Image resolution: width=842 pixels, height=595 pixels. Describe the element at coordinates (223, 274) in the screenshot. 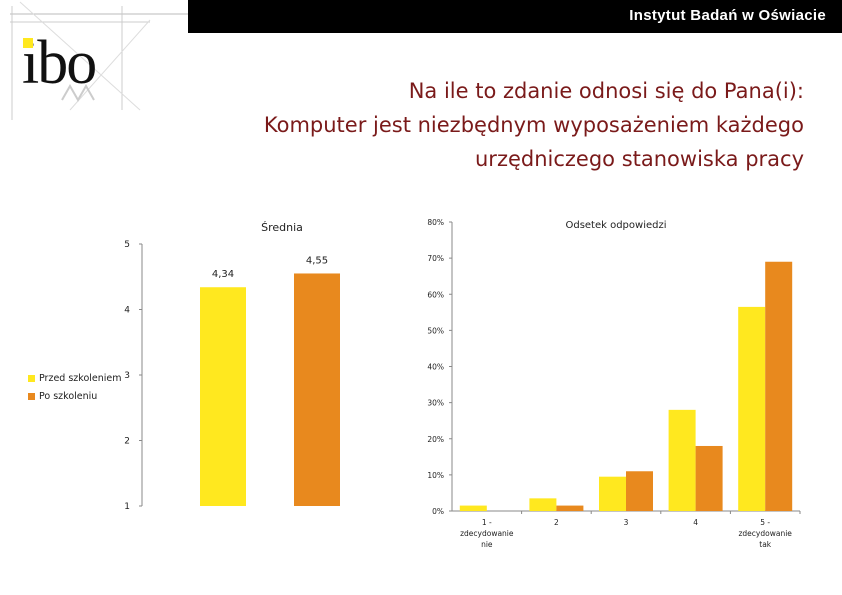

I see `mean-data-label: 4,34` at that location.